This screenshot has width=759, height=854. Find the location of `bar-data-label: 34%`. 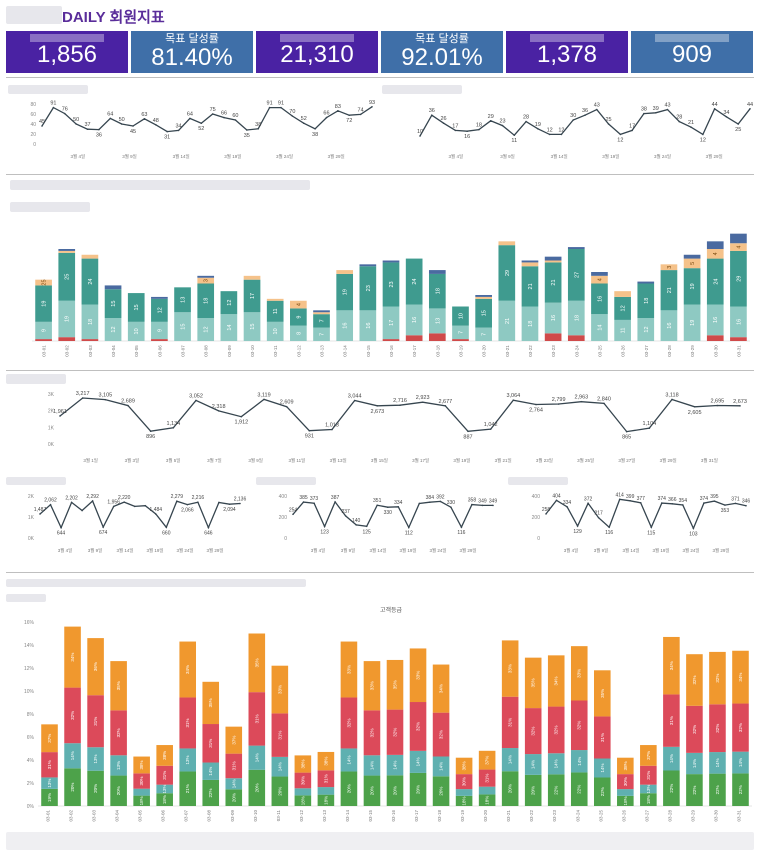

bar-data-label: 34% is located at coordinates (72, 657).